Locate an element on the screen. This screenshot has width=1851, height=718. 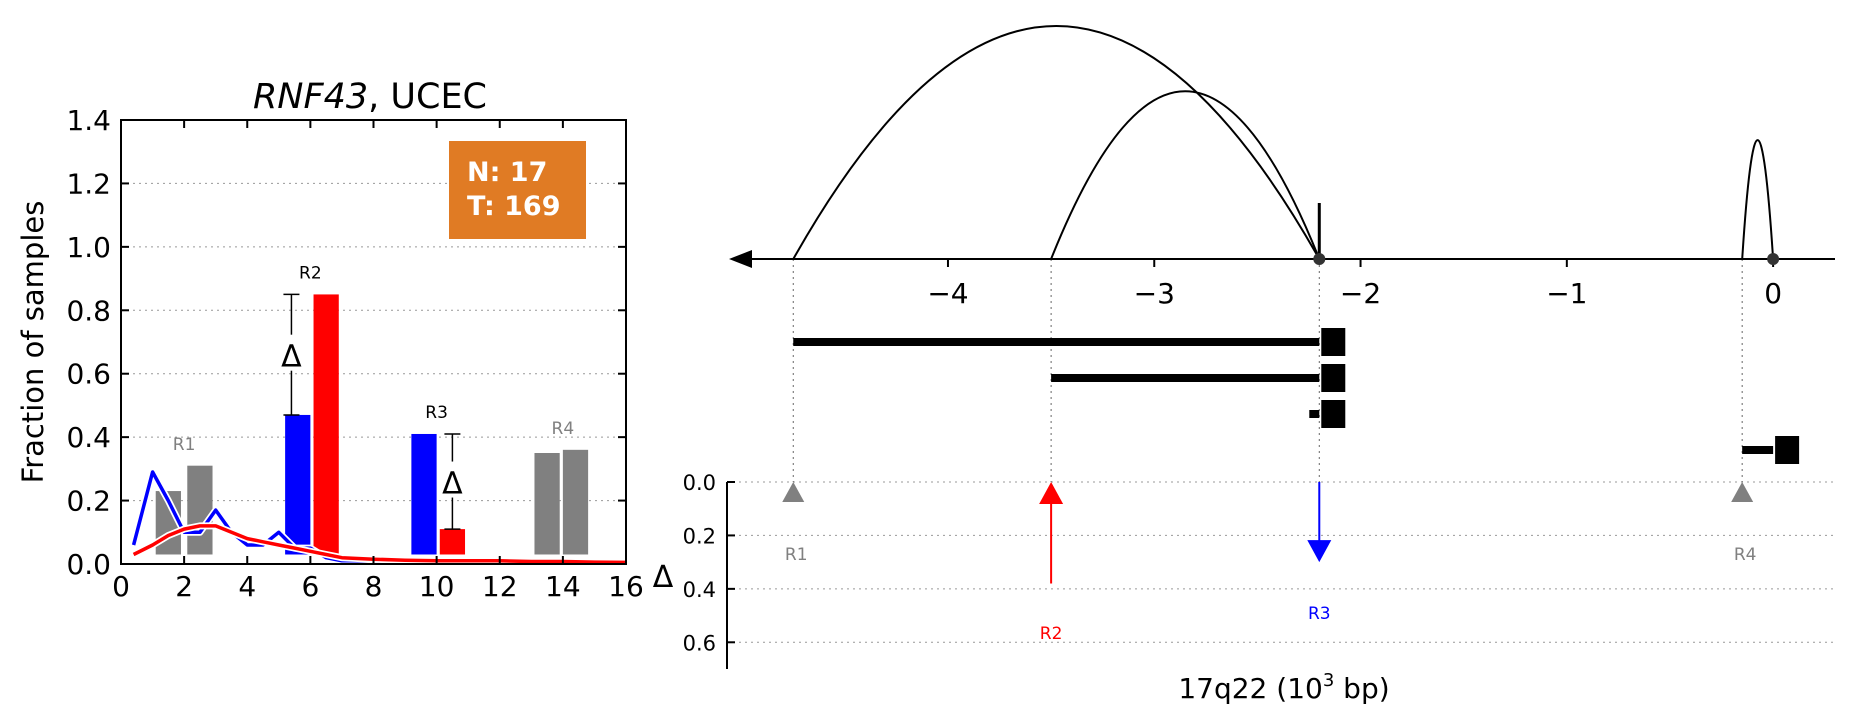
left-delta-errorbars: ΔΔ is located at coordinates (372, 411).